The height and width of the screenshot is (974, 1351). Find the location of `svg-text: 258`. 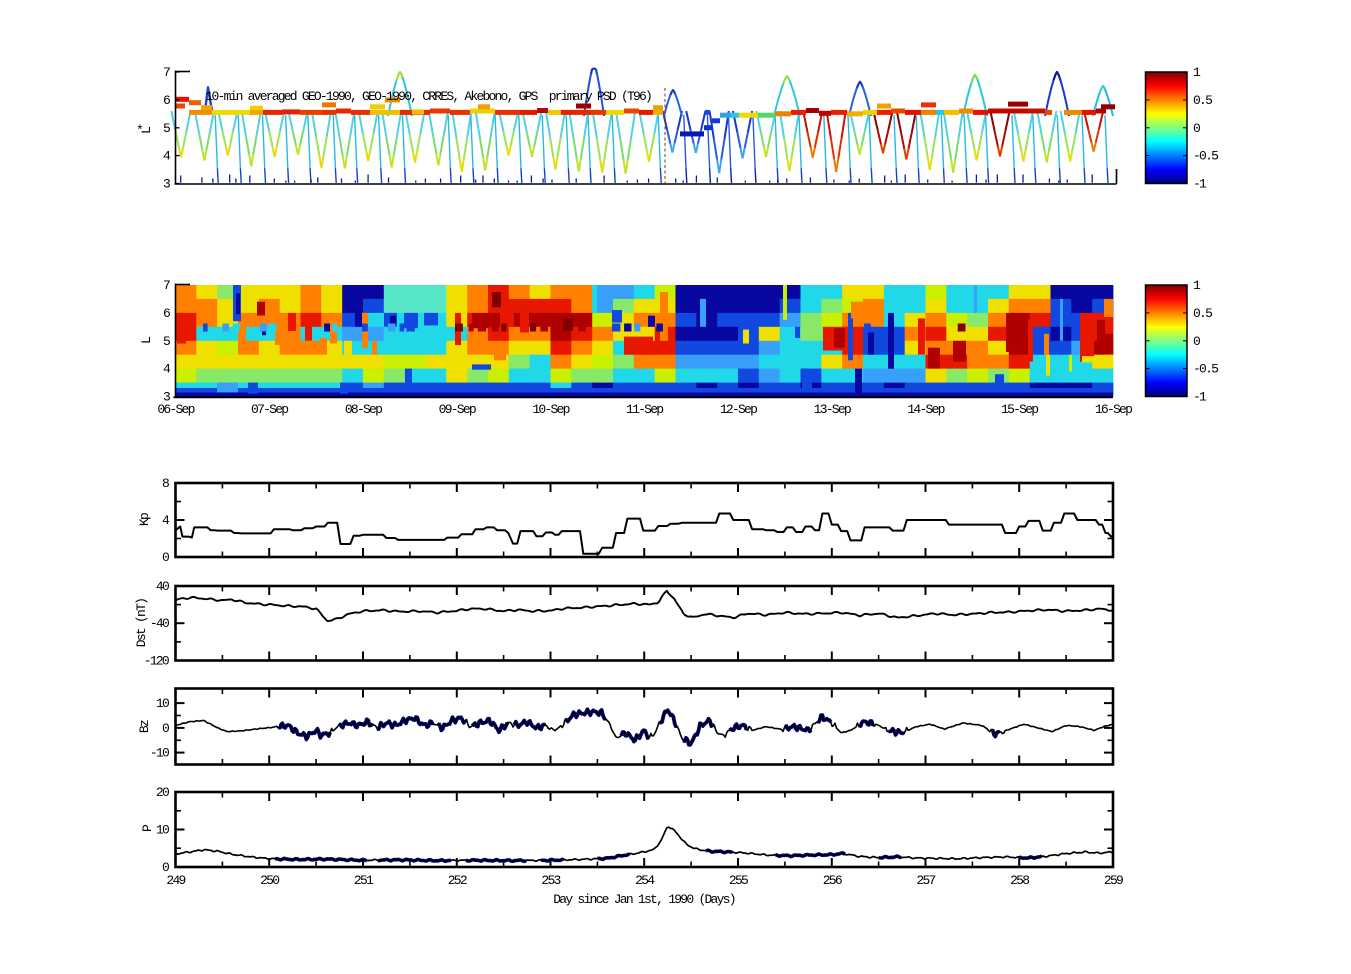

svg-text: 258 is located at coordinates (1019, 880).